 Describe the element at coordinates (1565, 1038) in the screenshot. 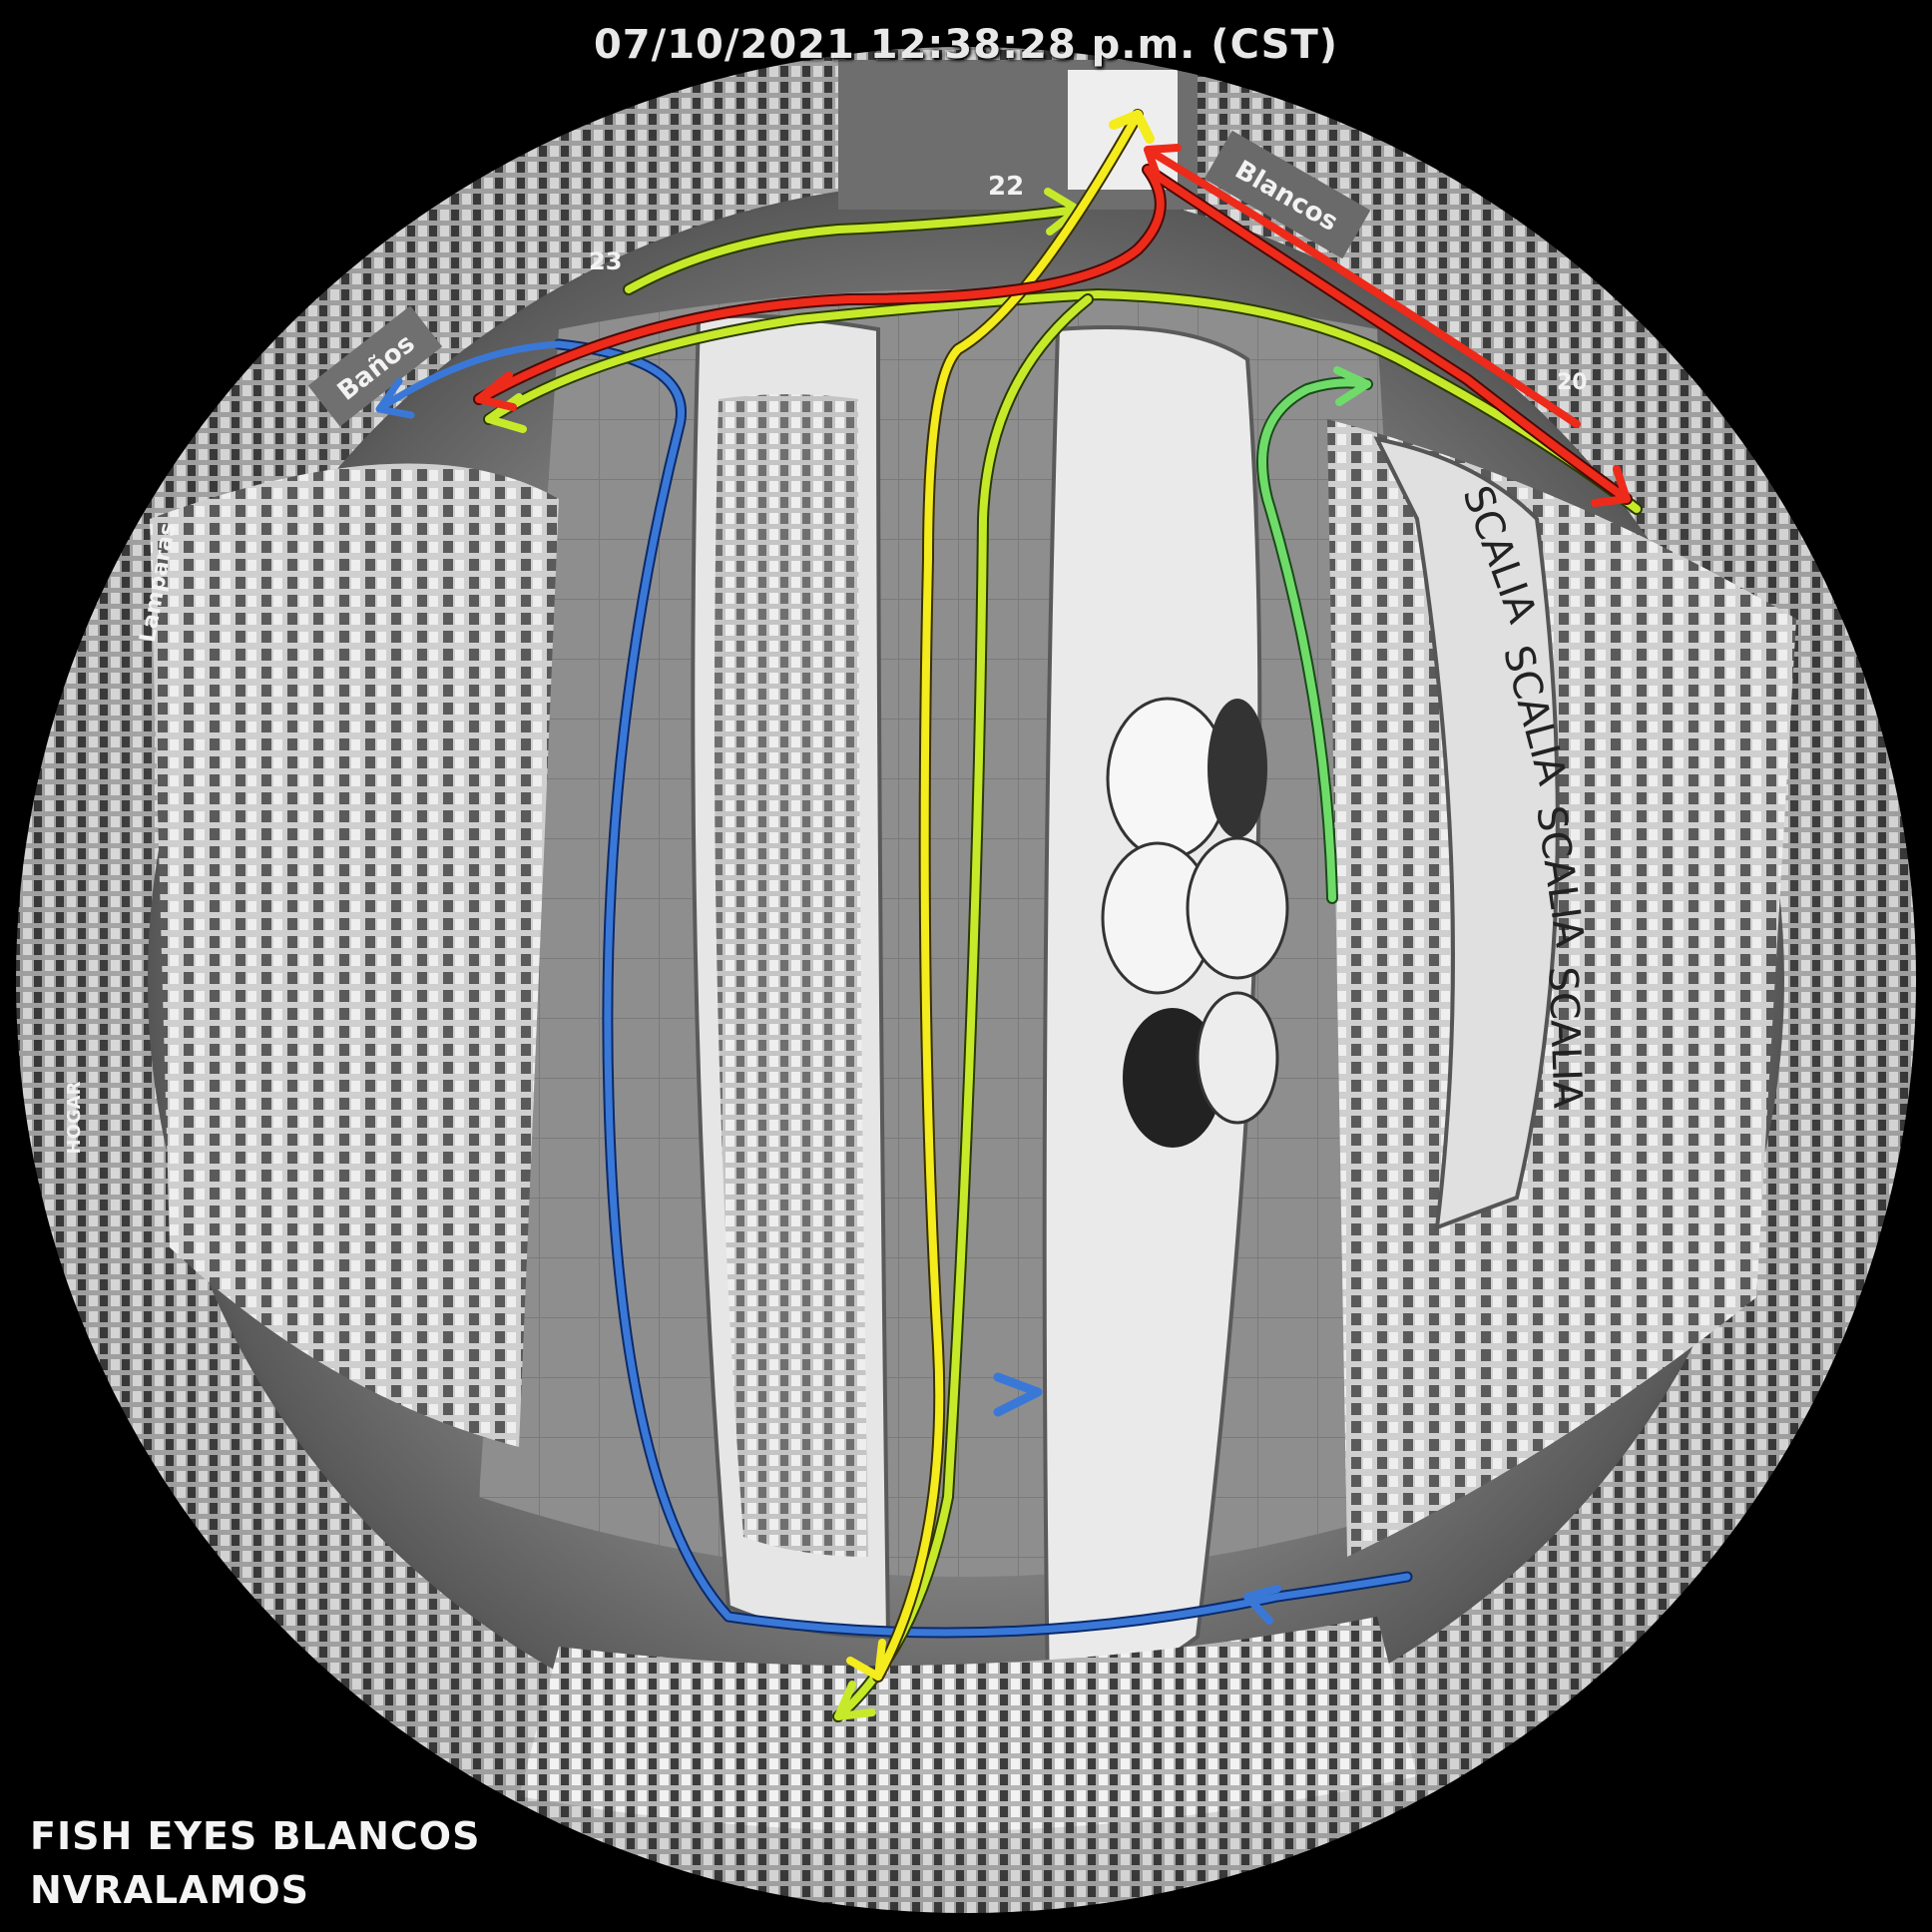

I see `scalia-banner-4: SCALIA` at that location.